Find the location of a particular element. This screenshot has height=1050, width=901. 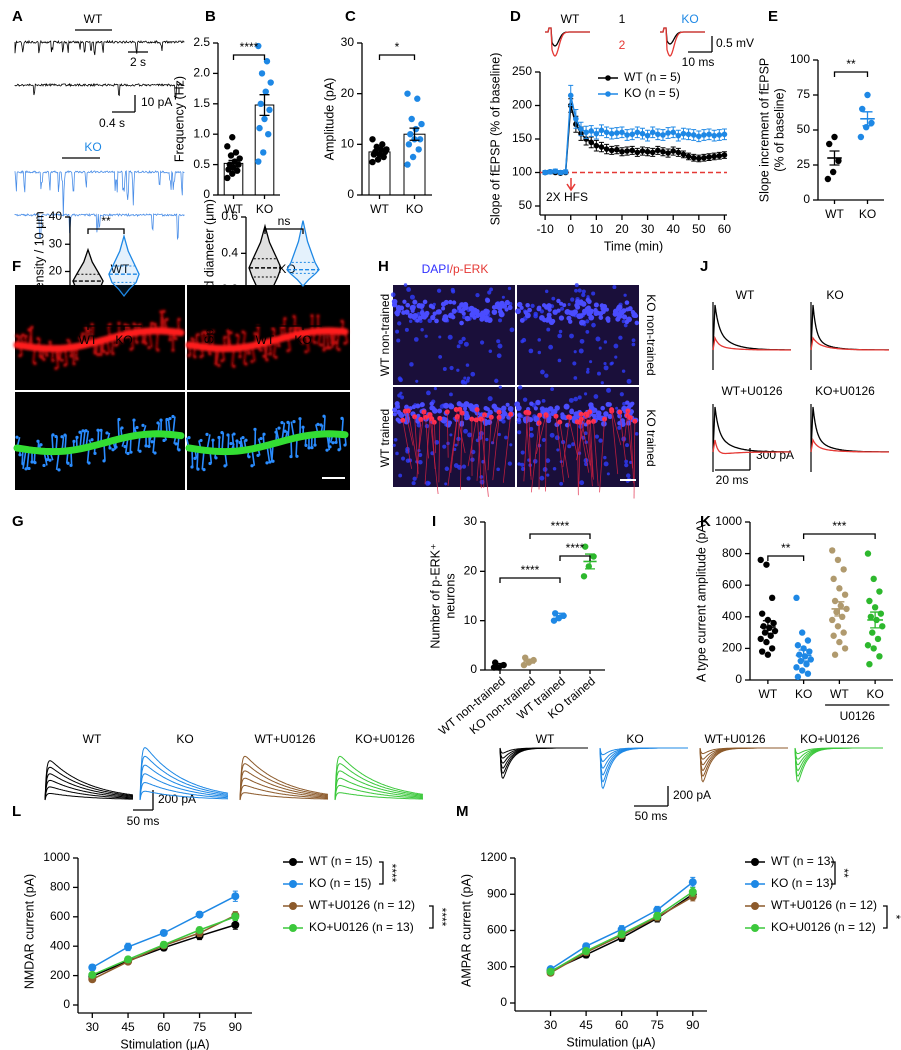

x-tick-label: -10 is located at coordinates (545, 229).